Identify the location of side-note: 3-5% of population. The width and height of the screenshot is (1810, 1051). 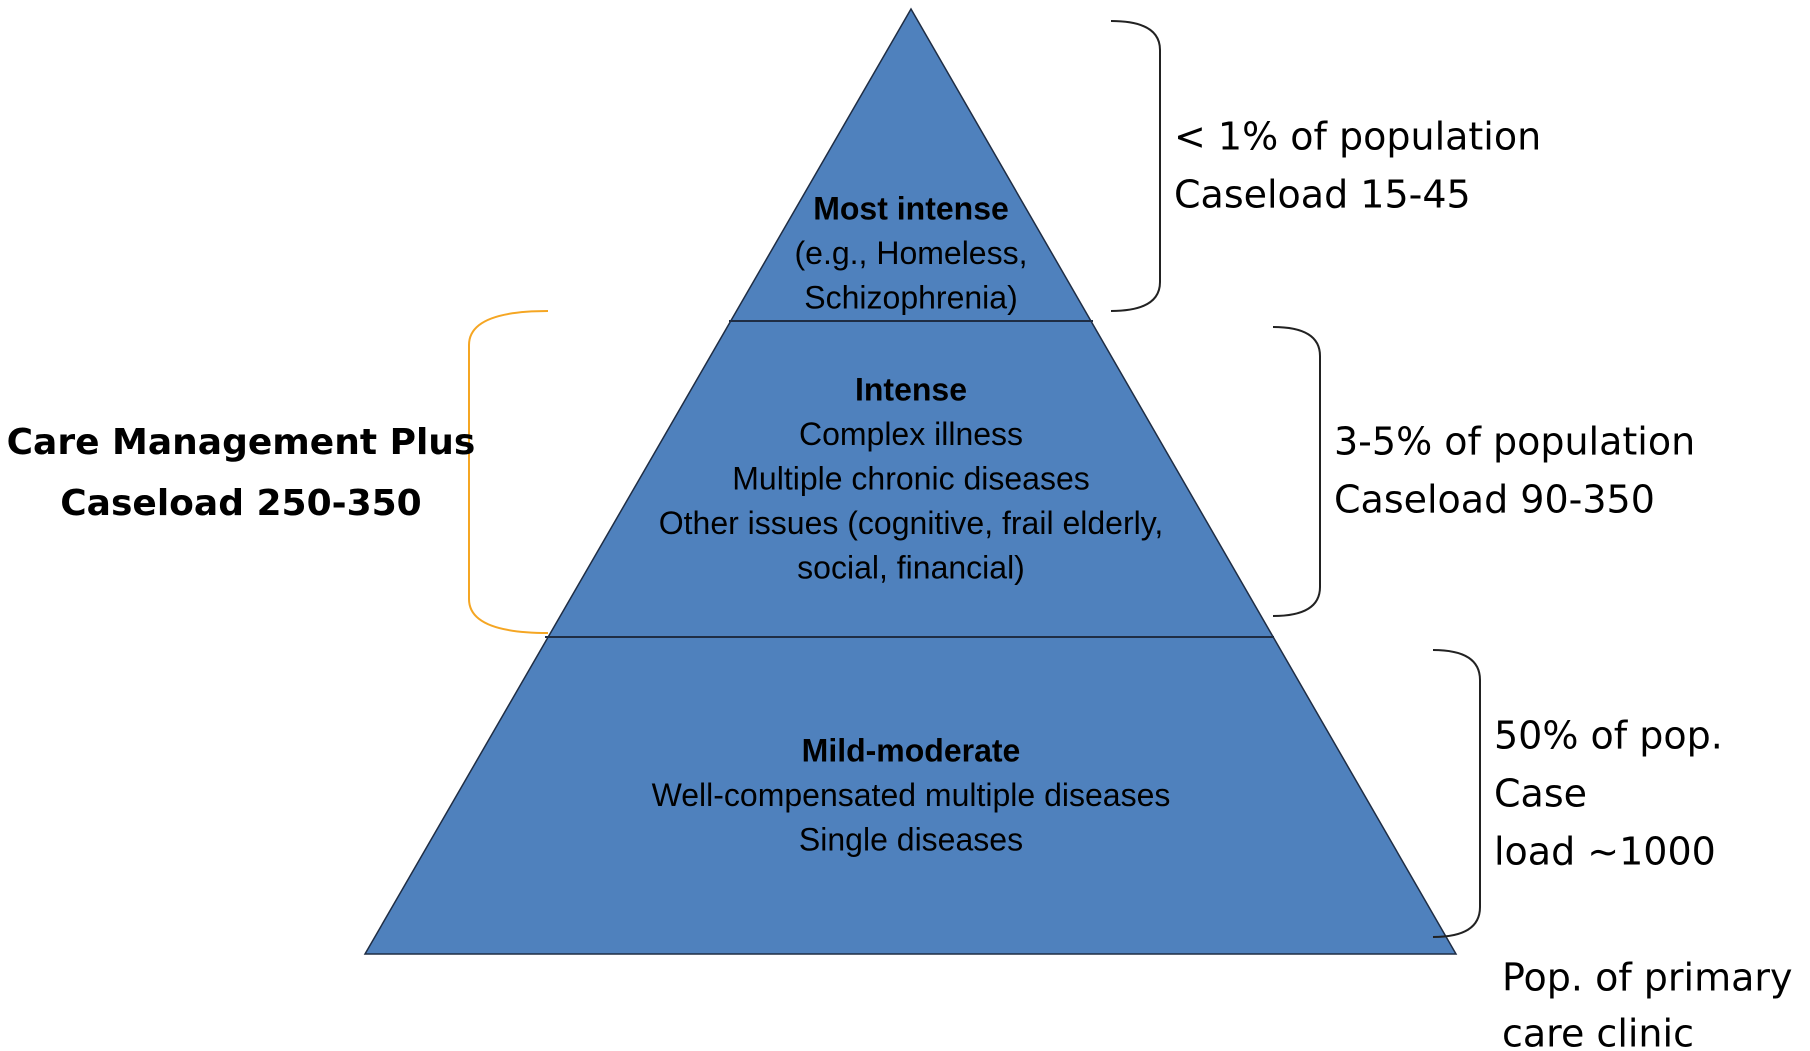
(1514, 442).